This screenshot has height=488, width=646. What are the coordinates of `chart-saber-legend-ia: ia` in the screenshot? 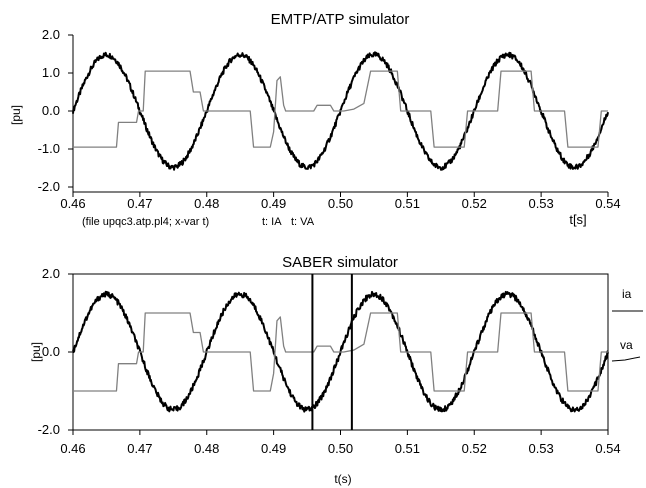 It's located at (627, 294).